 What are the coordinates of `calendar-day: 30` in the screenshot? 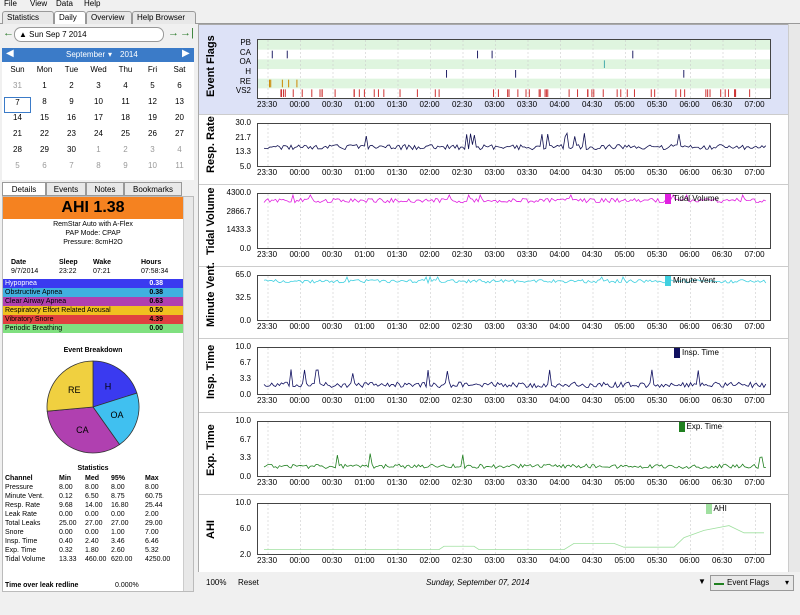 It's located at (71, 149).